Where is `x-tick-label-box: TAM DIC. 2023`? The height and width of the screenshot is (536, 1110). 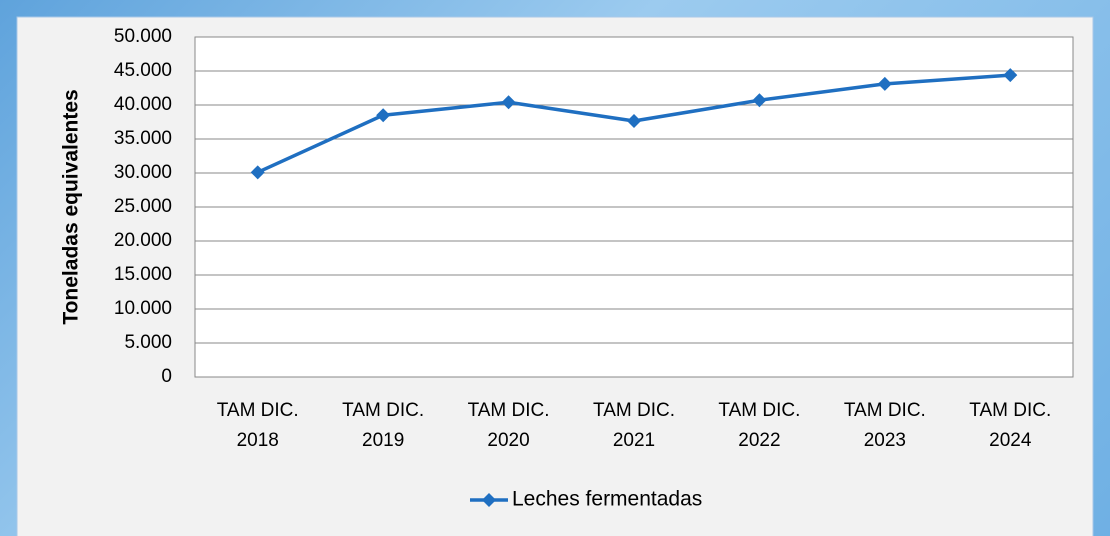
x-tick-label-box: TAM DIC. 2023 is located at coordinates (884, 425).